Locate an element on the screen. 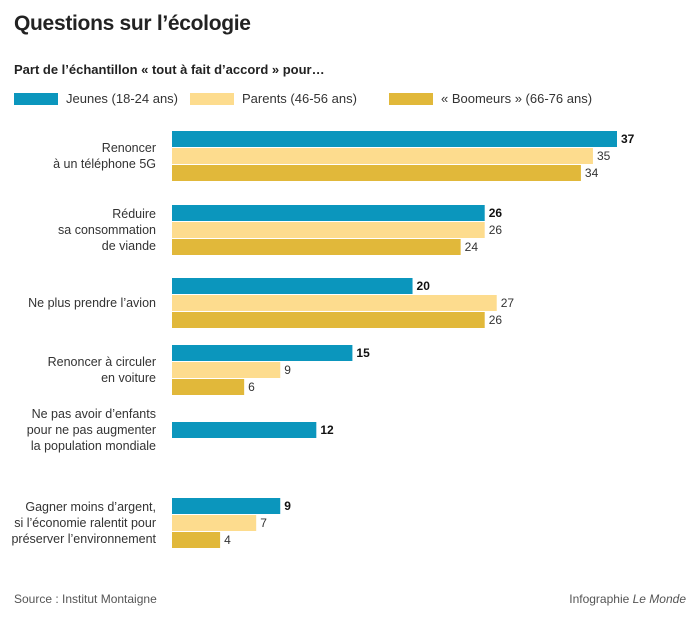  value-label-1-0: 26 is located at coordinates (496, 213).